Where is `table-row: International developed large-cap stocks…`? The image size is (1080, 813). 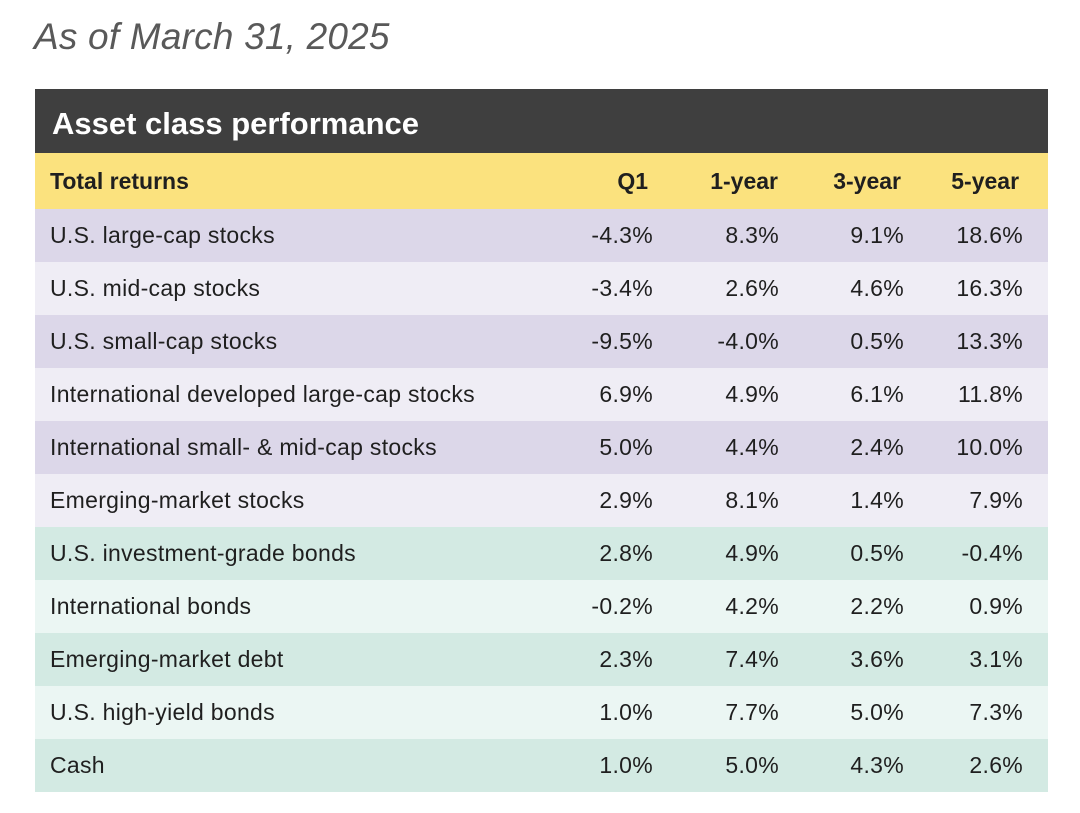
table-row: International developed large-cap stocks… is located at coordinates (542, 394).